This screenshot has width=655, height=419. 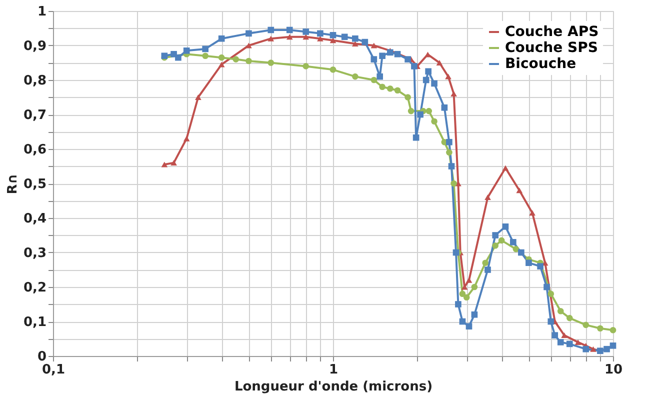 I want to click on x-axis-title: Longueur d'onde (microns), so click(x=333, y=387).